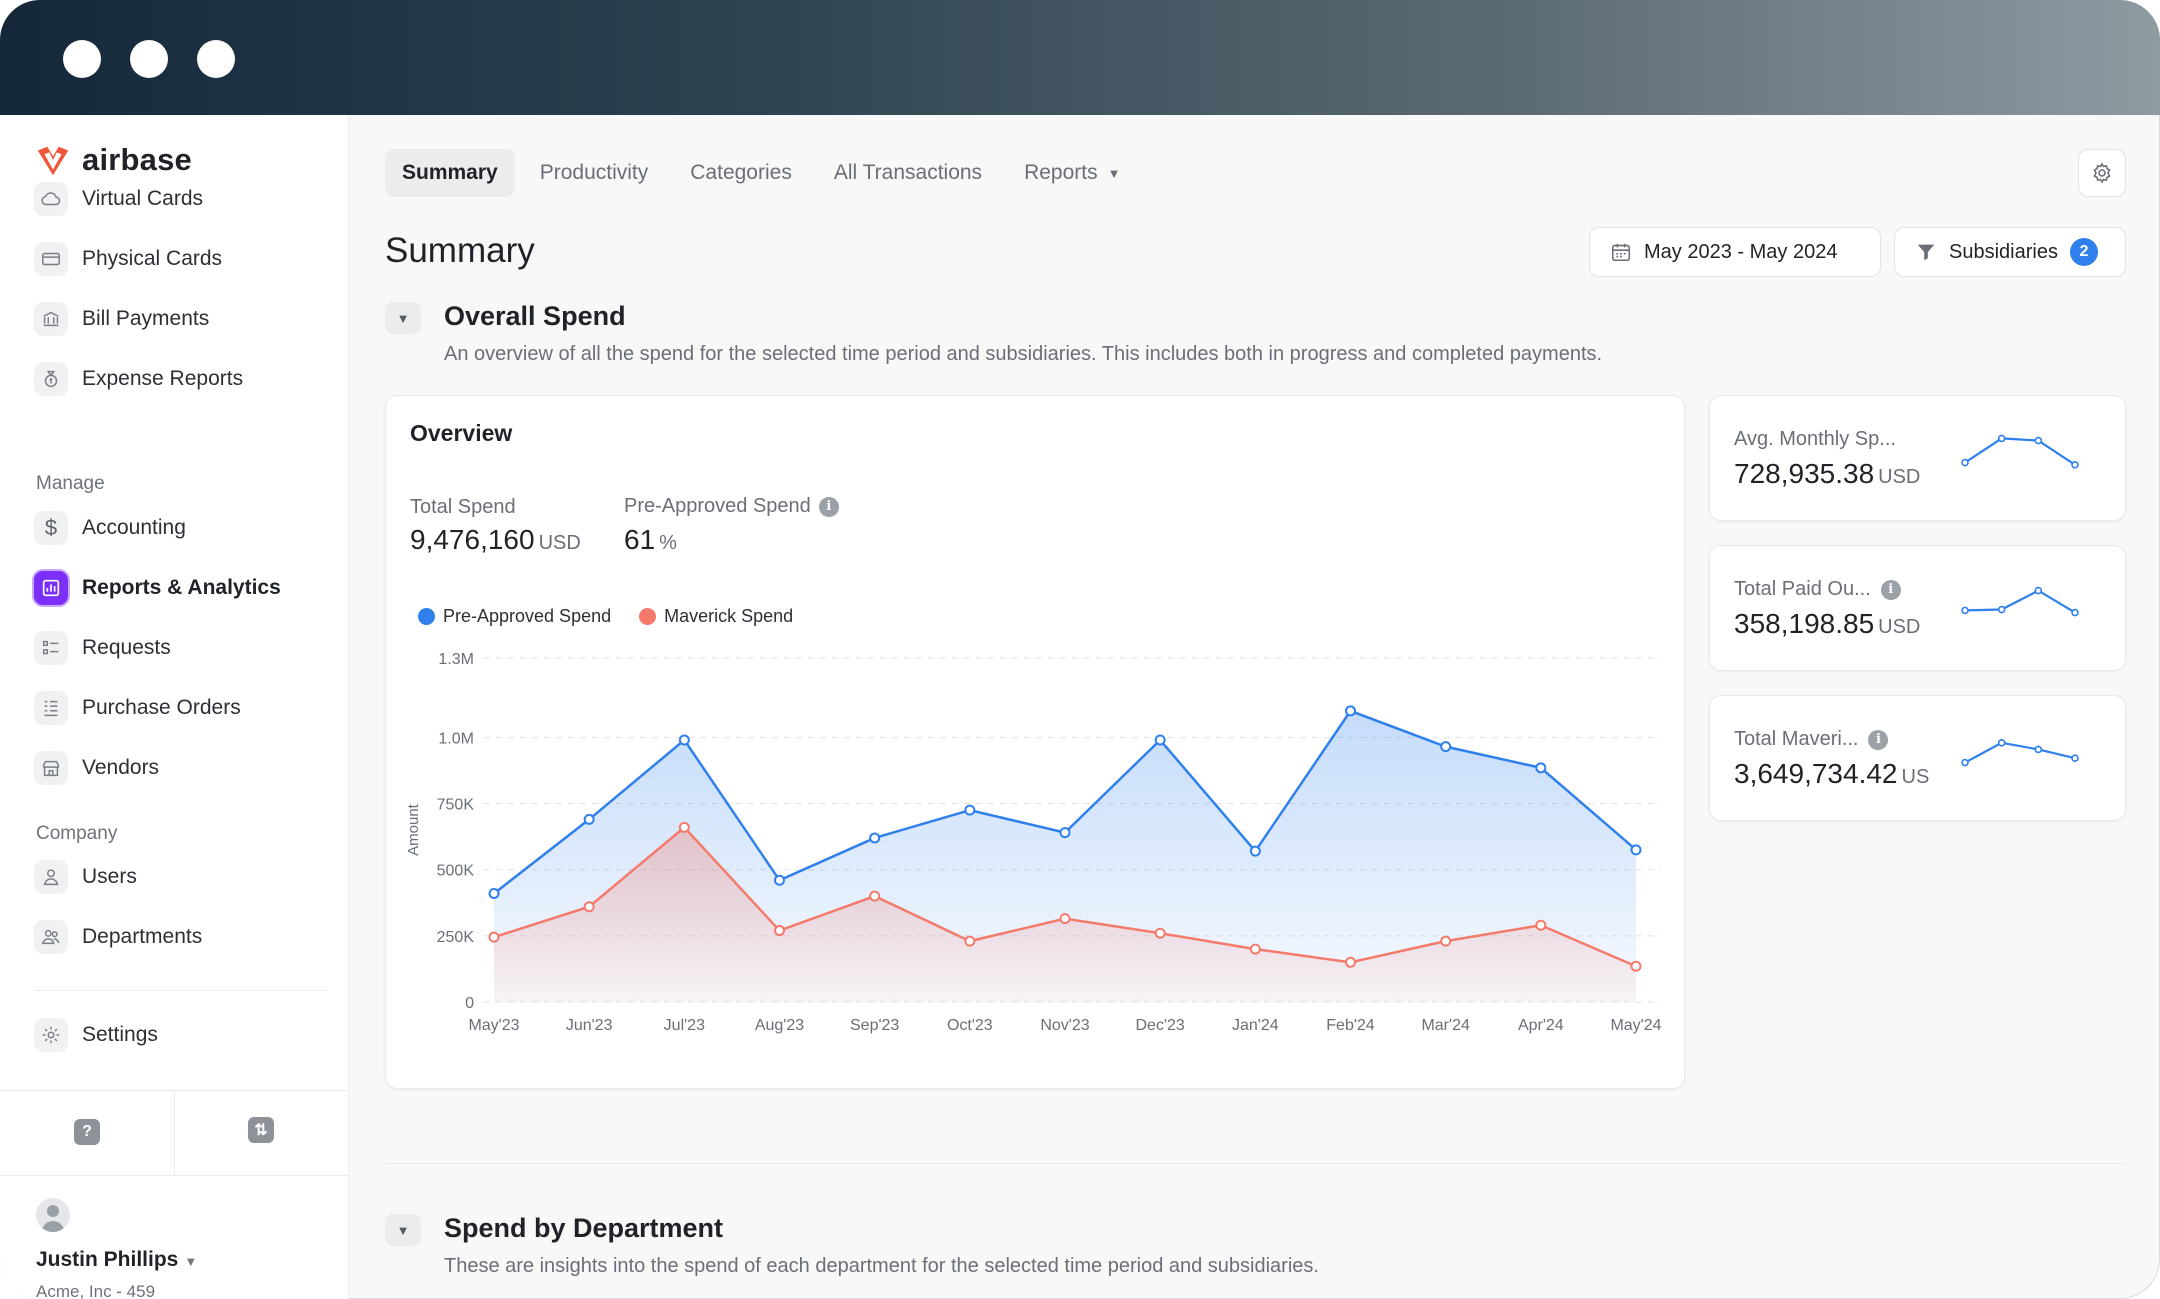 The height and width of the screenshot is (1299, 2160). What do you see at coordinates (1064, 1025) in the screenshot?
I see `x-tick-label: Nov'23` at bounding box center [1064, 1025].